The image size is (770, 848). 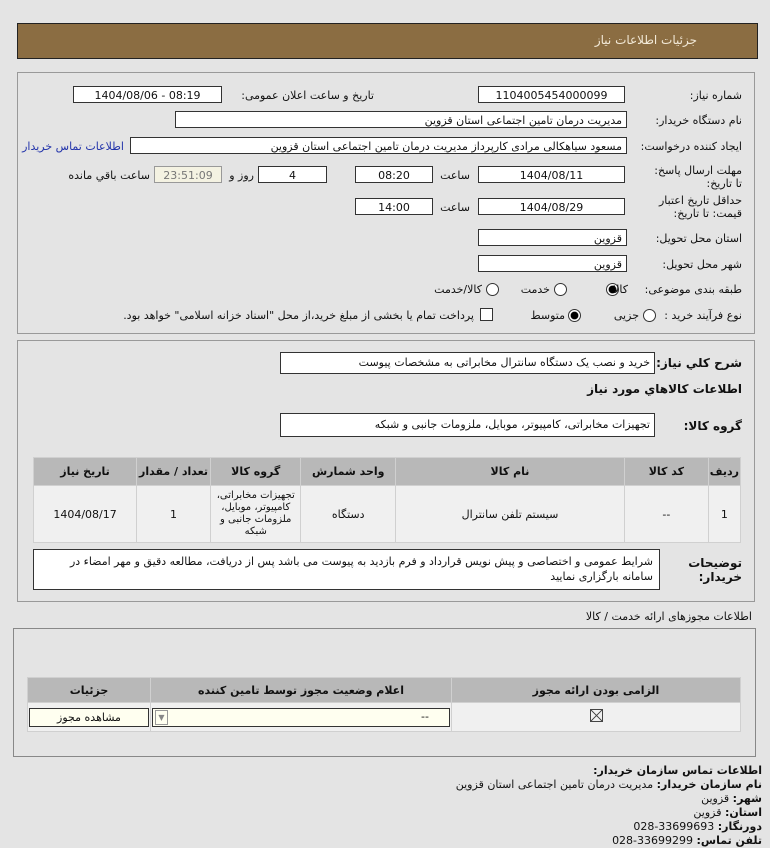 I want to click on buyer-field: مدیریت درمان تامین اجتماعی استان قزوین, so click(x=401, y=119).